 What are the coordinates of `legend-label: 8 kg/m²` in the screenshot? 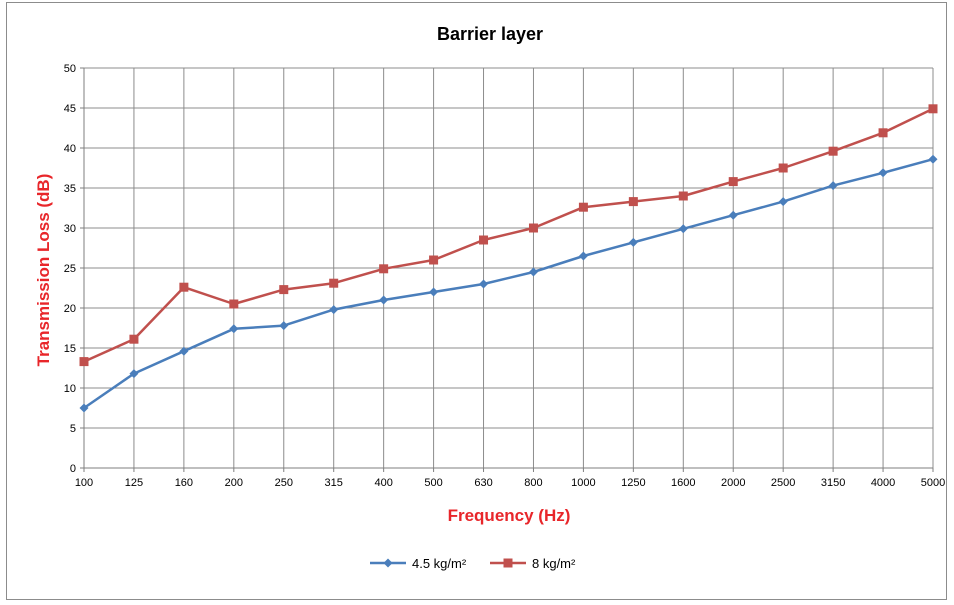 It's located at (554, 563).